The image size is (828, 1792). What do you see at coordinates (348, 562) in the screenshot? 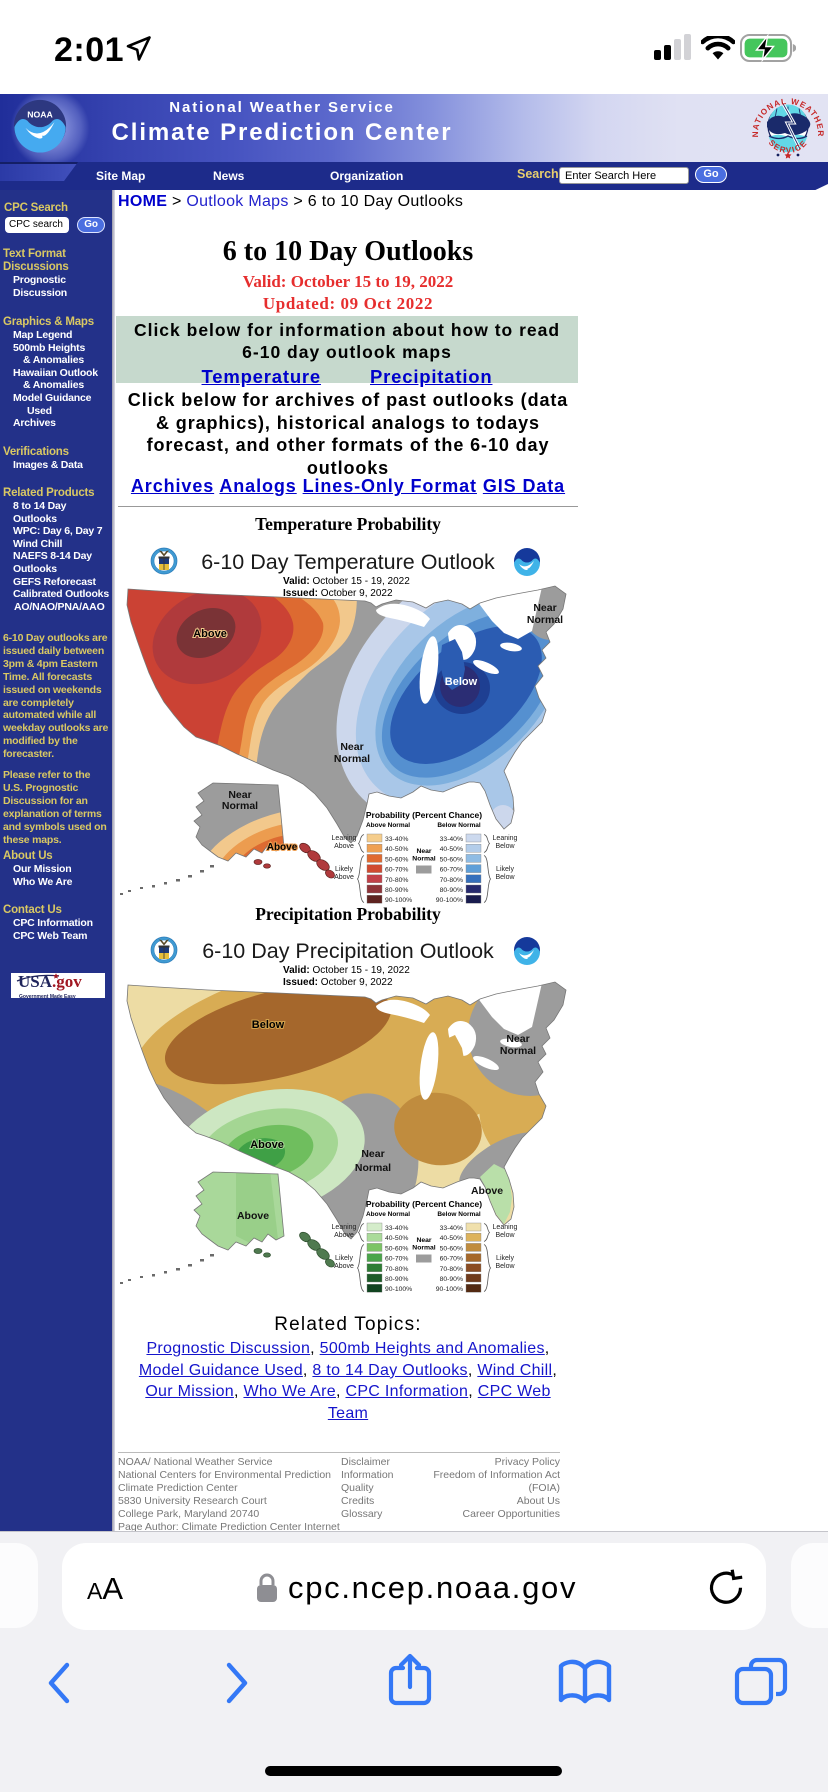
I see `svg-text: 6-10 Day Temperature Outlook` at bounding box center [348, 562].